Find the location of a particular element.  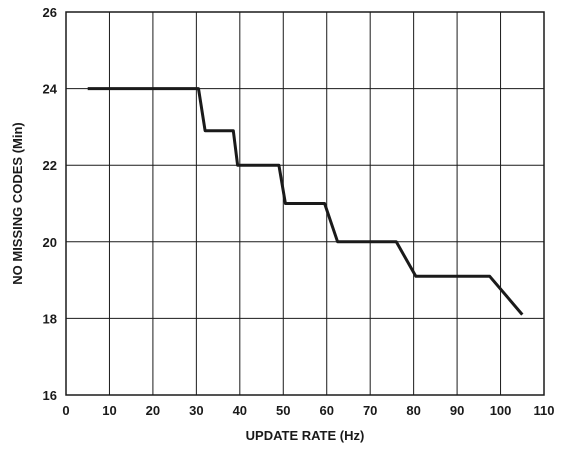

y-tick-label: 18 is located at coordinates (50, 318).